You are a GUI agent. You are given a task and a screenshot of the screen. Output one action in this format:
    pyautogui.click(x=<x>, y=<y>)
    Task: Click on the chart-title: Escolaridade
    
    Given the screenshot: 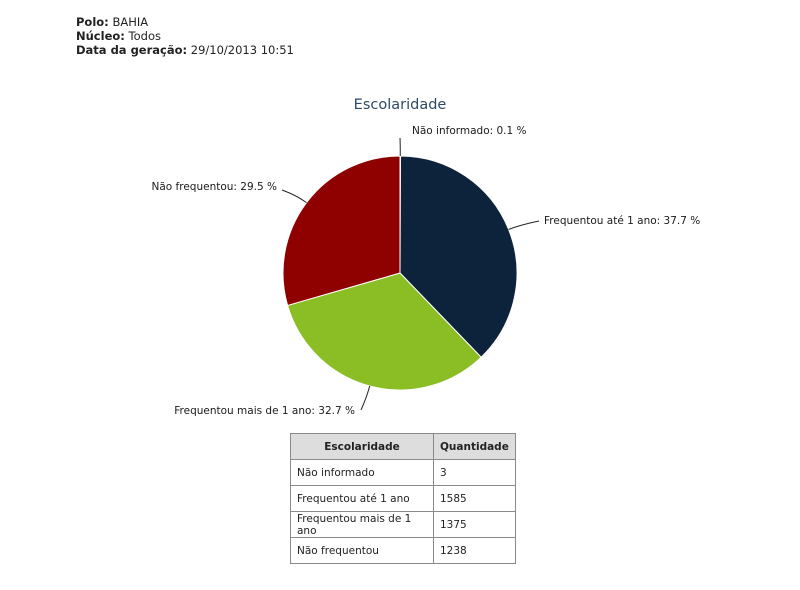 What is the action you would take?
    pyautogui.click(x=400, y=105)
    